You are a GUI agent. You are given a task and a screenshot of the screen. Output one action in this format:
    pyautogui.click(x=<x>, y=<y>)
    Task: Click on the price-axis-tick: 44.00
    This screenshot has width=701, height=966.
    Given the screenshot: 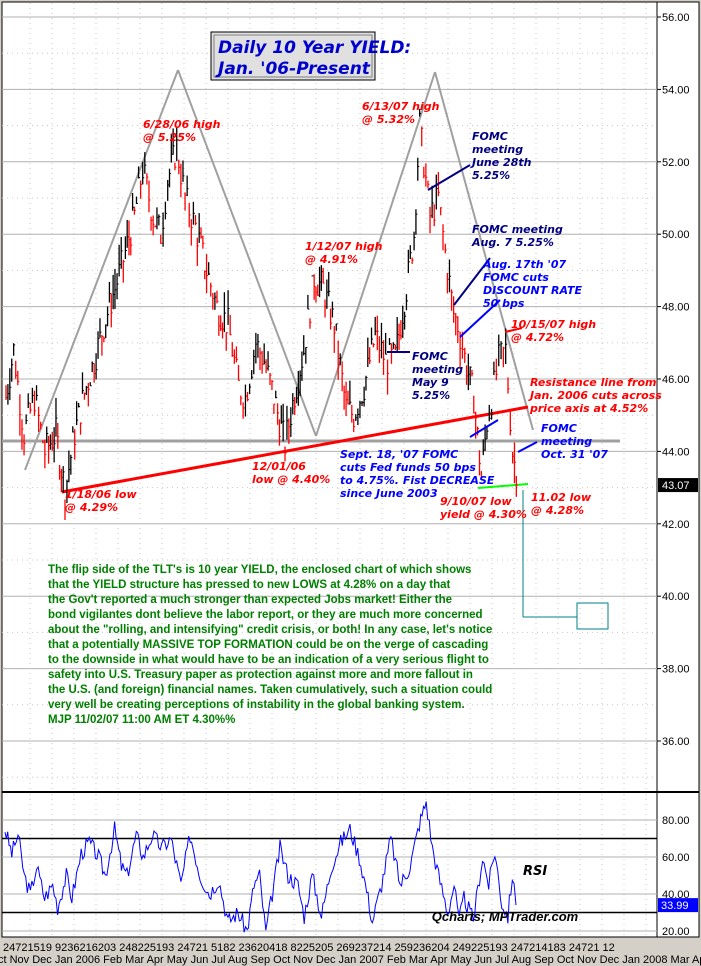 What is the action you would take?
    pyautogui.click(x=676, y=452)
    